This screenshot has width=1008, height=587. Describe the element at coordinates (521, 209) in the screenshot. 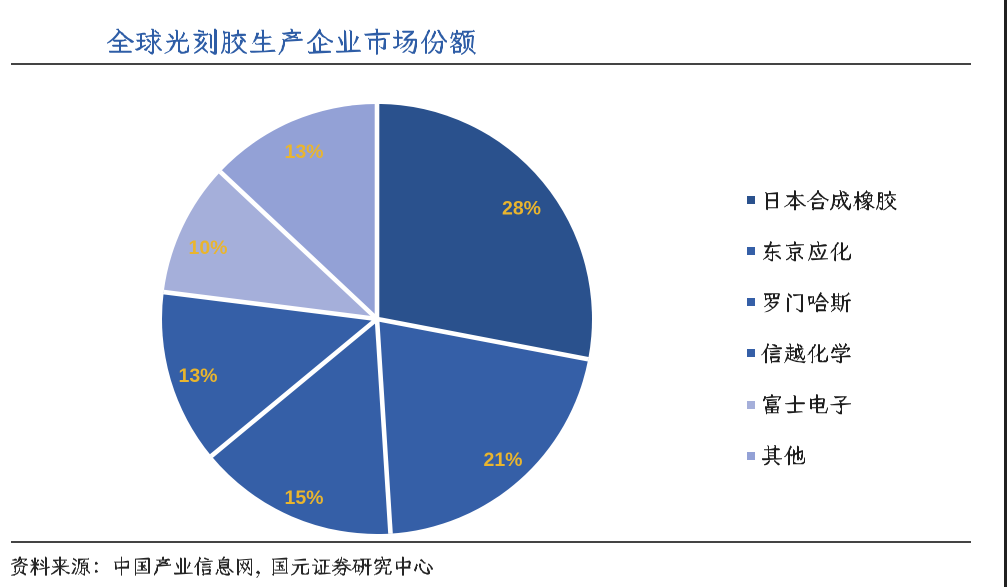

I see `svg-text: 28%` at that location.